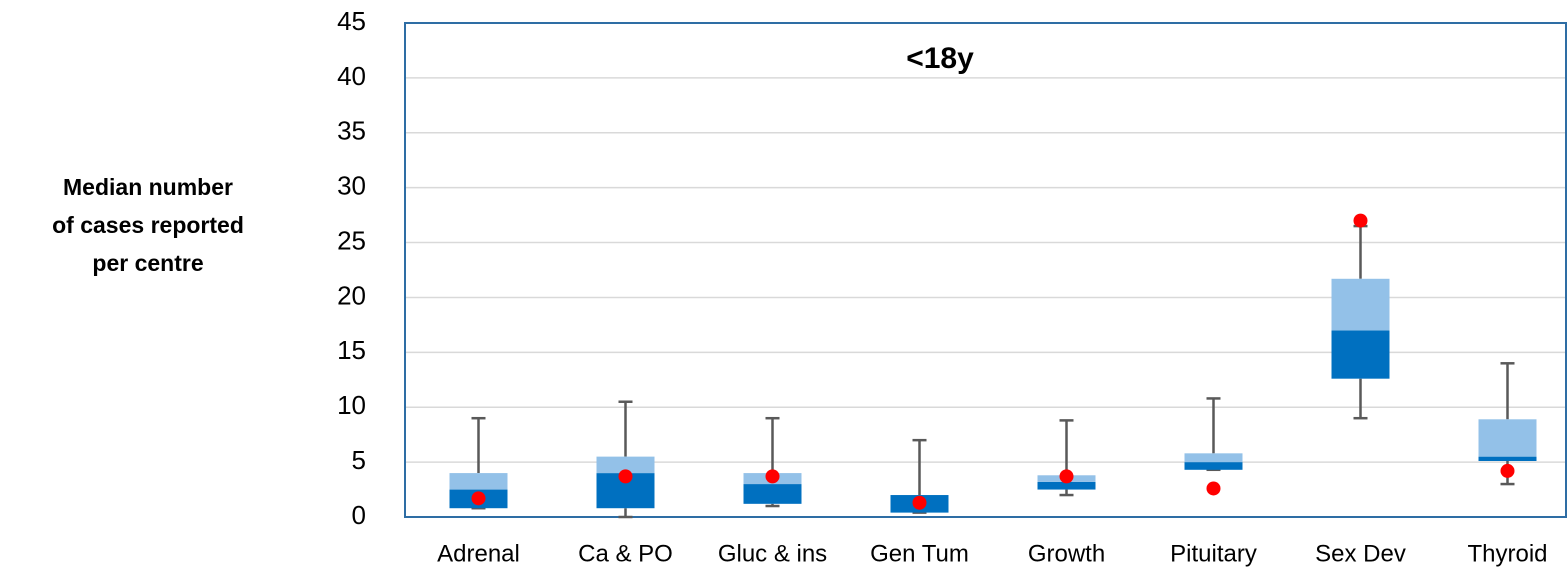 This screenshot has width=1568, height=573. What do you see at coordinates (478, 553) in the screenshot?
I see `x-tick-label: Adrenal` at bounding box center [478, 553].